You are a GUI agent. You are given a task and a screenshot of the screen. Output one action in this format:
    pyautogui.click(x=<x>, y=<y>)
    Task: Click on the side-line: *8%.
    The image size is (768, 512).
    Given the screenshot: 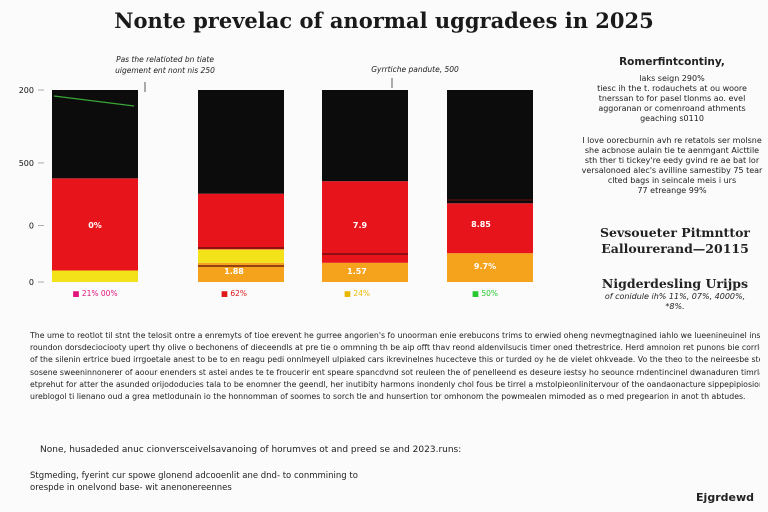 What is the action you would take?
    pyautogui.click(x=675, y=306)
    